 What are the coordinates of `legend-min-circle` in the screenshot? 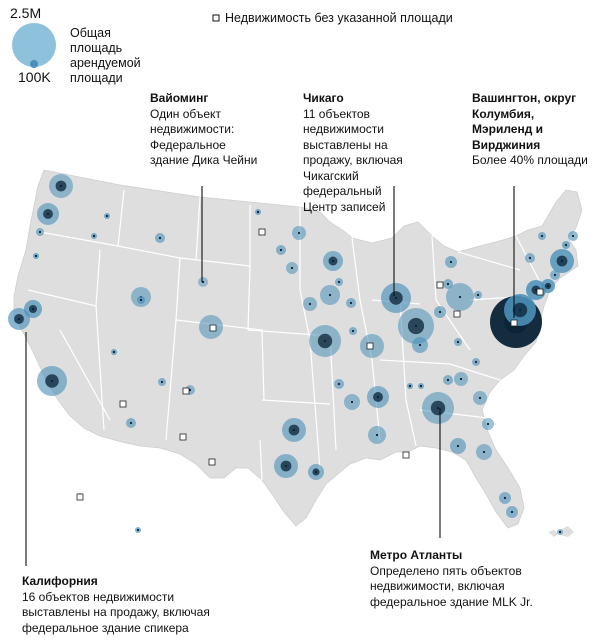 It's located at (34, 64).